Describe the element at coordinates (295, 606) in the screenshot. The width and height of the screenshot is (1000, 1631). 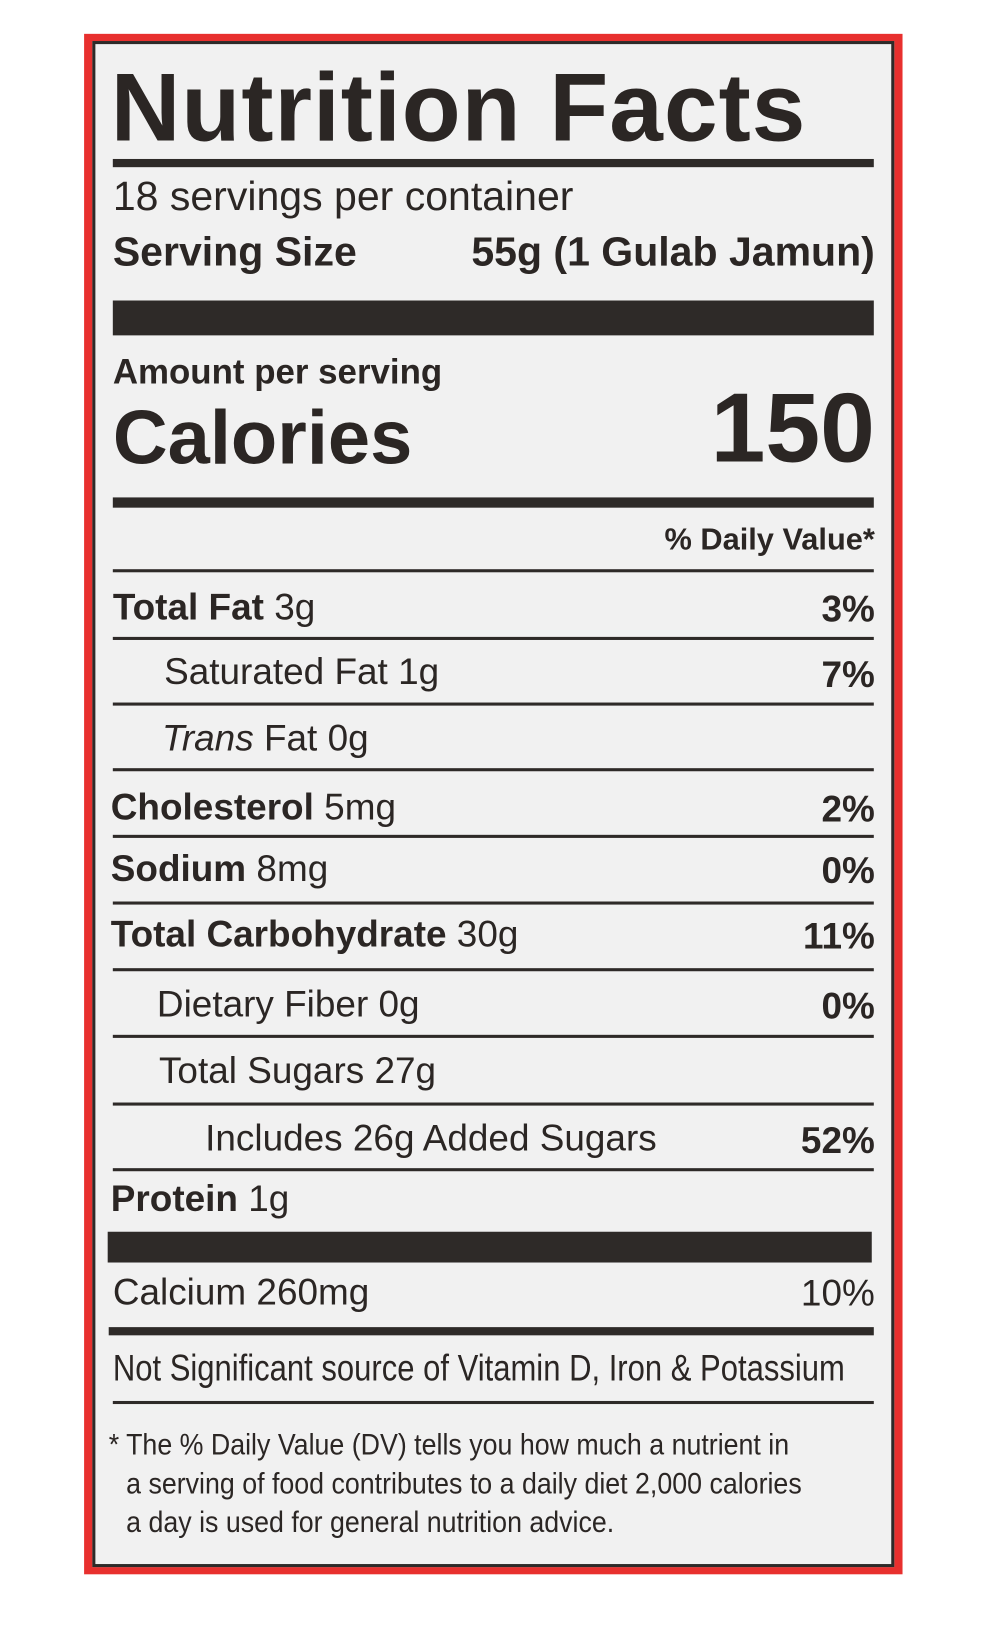
I see `nutrient-amount: 3g` at that location.